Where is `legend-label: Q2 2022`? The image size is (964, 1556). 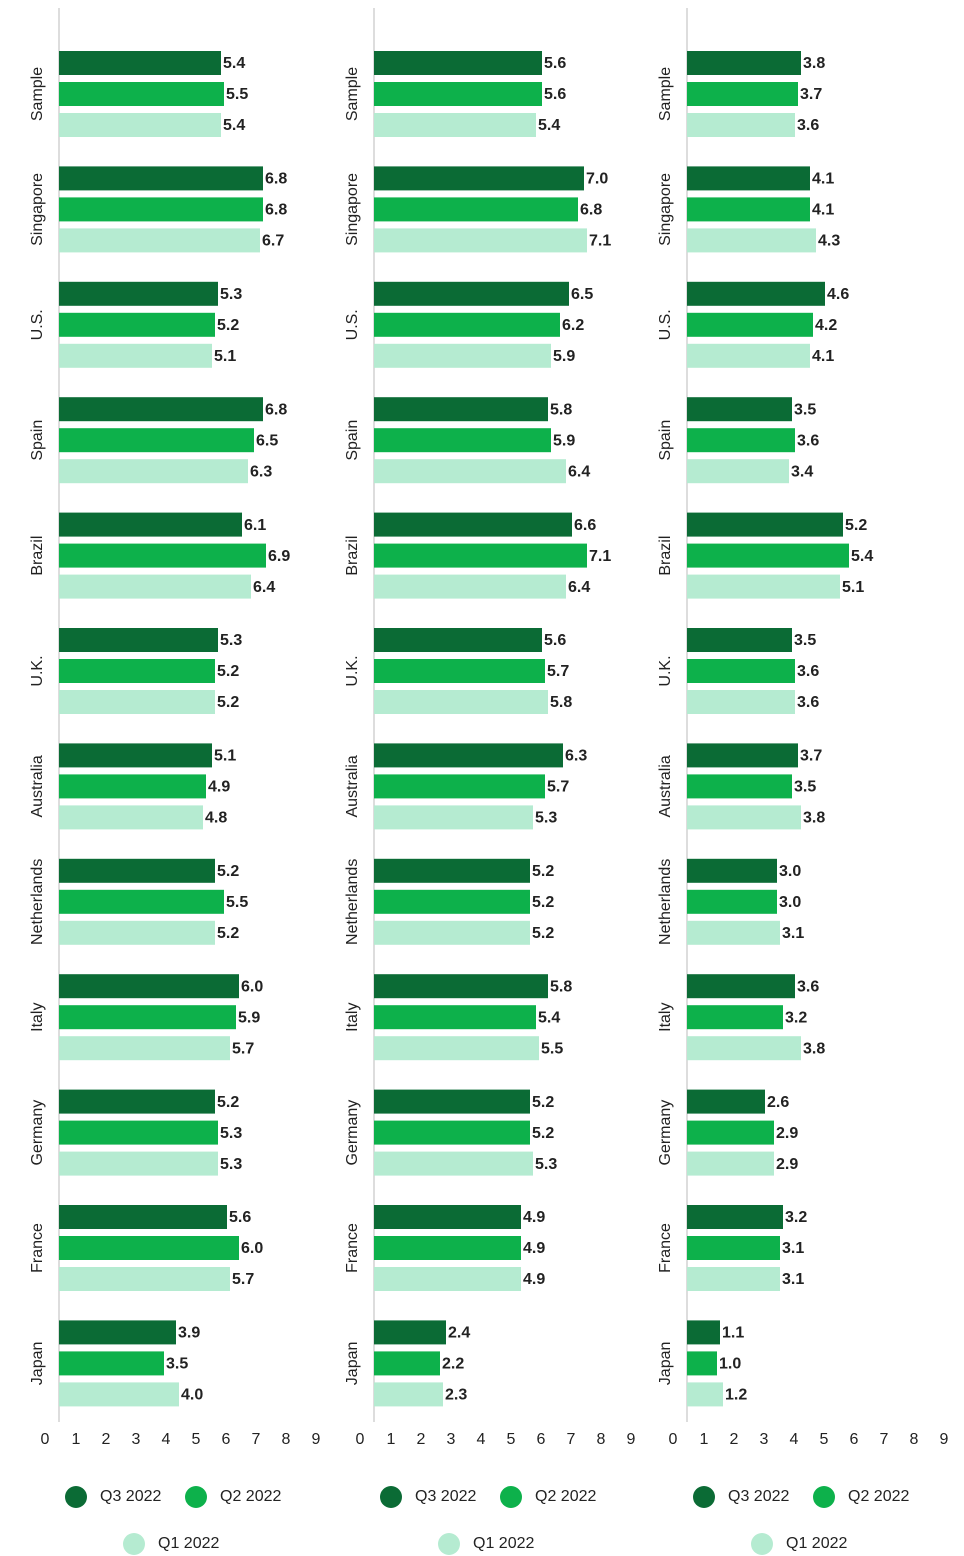 legend-label: Q2 2022 is located at coordinates (565, 1496).